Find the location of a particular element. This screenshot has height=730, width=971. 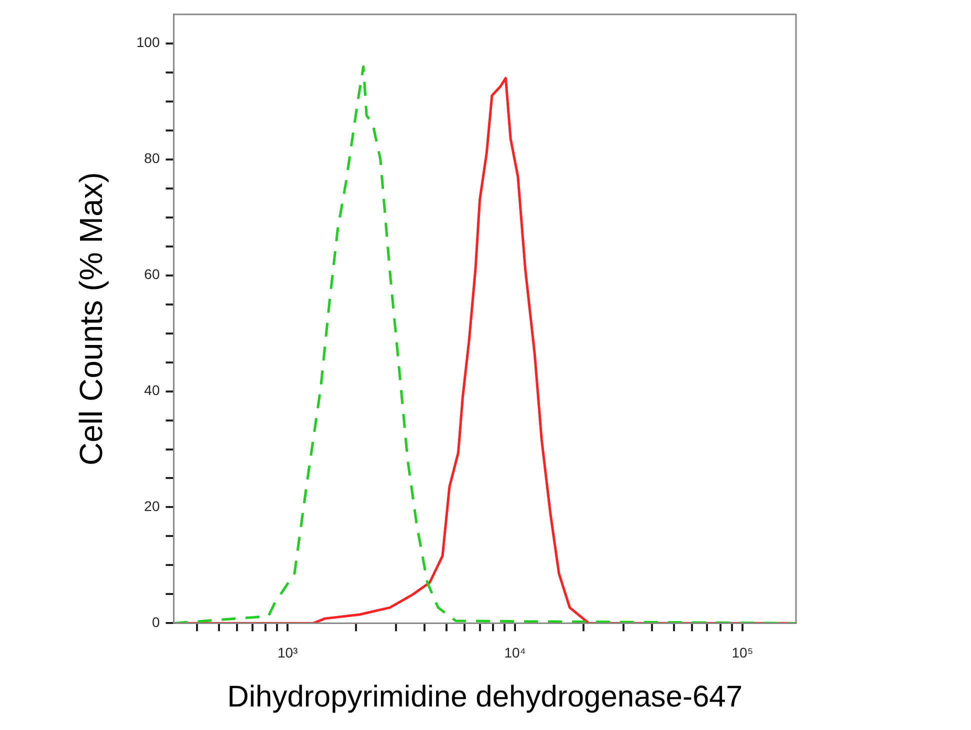

x-tick-label: 10³ is located at coordinates (287, 652).